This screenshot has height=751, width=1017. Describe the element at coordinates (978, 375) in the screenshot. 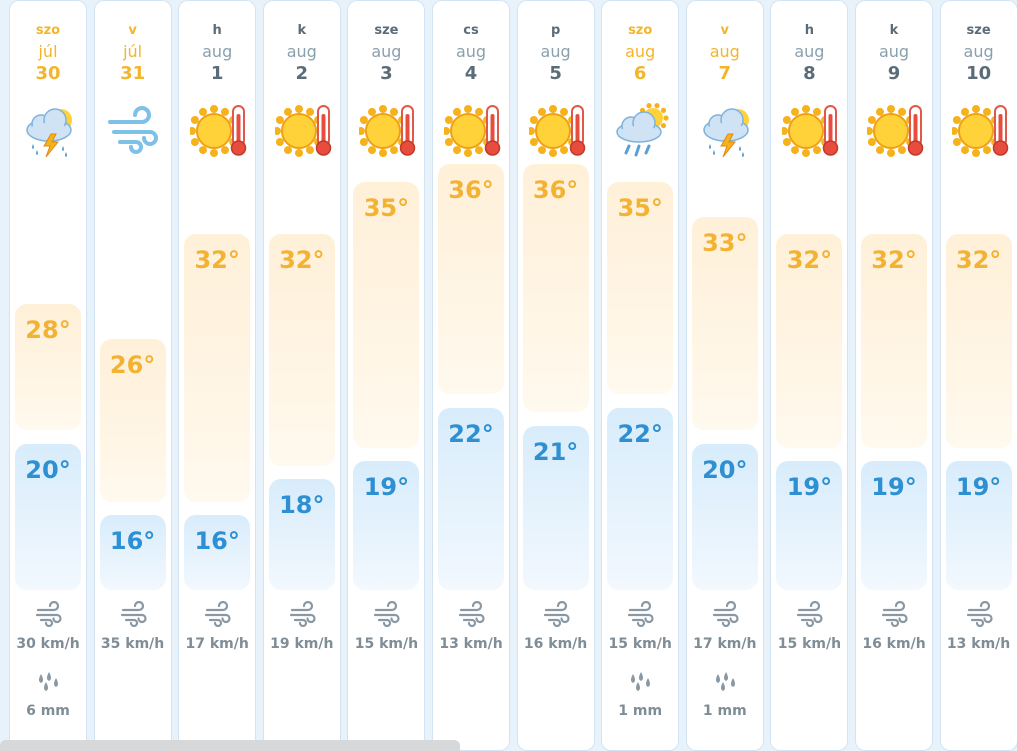

I see `day-column: sze aug 10 32° 19° 13 km/h` at that location.